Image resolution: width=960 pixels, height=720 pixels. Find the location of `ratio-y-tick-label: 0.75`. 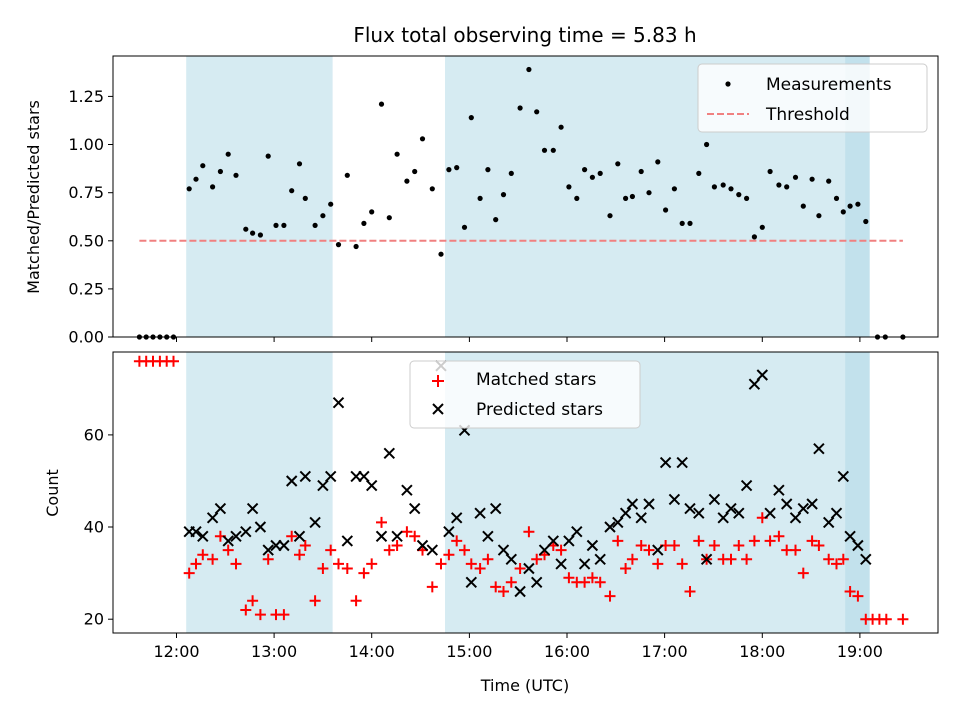

ratio-y-tick-label: 0.75 is located at coordinates (86, 192).